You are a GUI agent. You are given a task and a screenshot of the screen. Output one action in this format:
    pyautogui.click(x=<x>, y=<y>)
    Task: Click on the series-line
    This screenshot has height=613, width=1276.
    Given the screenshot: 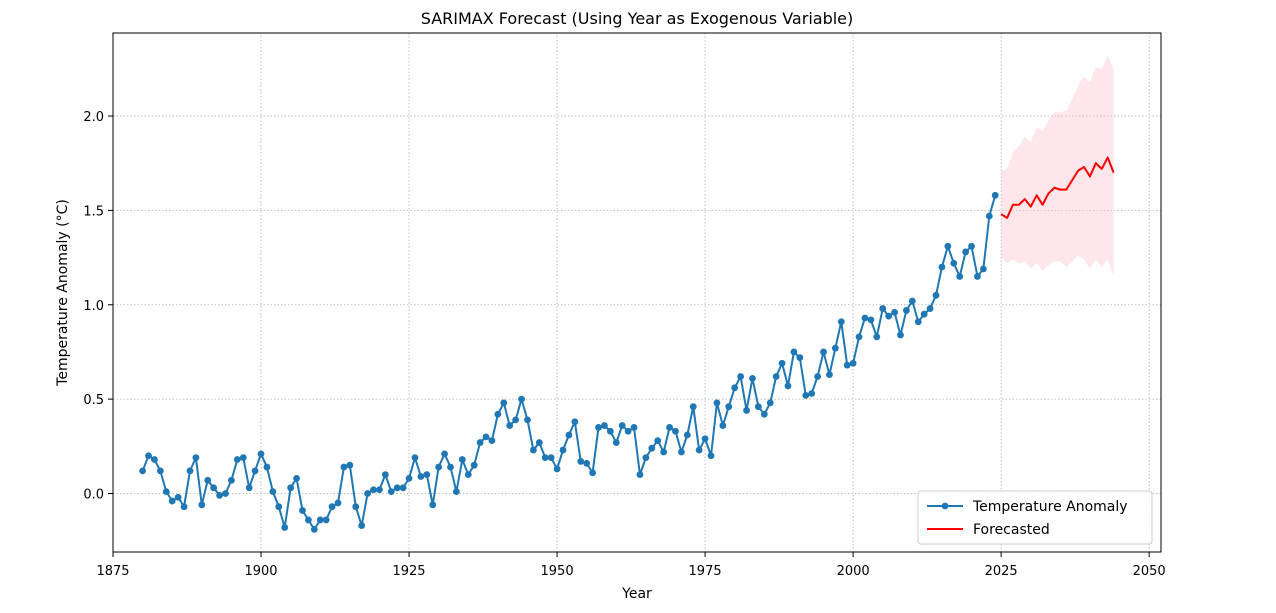 What is the action you would take?
    pyautogui.click(x=1057, y=187)
    